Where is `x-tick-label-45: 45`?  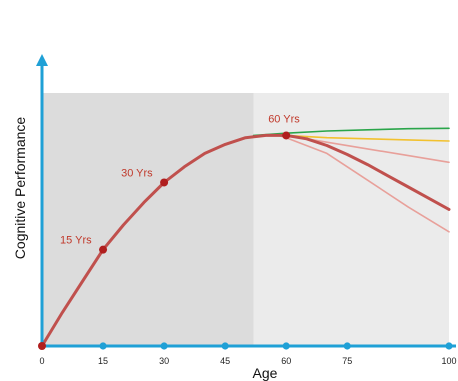 x-tick-label-45: 45 is located at coordinates (225, 361).